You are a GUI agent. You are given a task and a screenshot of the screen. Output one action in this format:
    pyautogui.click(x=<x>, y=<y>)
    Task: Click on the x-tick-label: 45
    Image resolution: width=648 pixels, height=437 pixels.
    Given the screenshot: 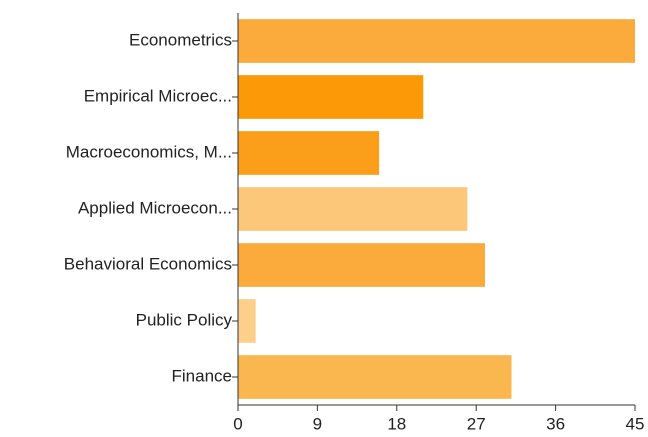 What is the action you would take?
    pyautogui.click(x=635, y=423)
    